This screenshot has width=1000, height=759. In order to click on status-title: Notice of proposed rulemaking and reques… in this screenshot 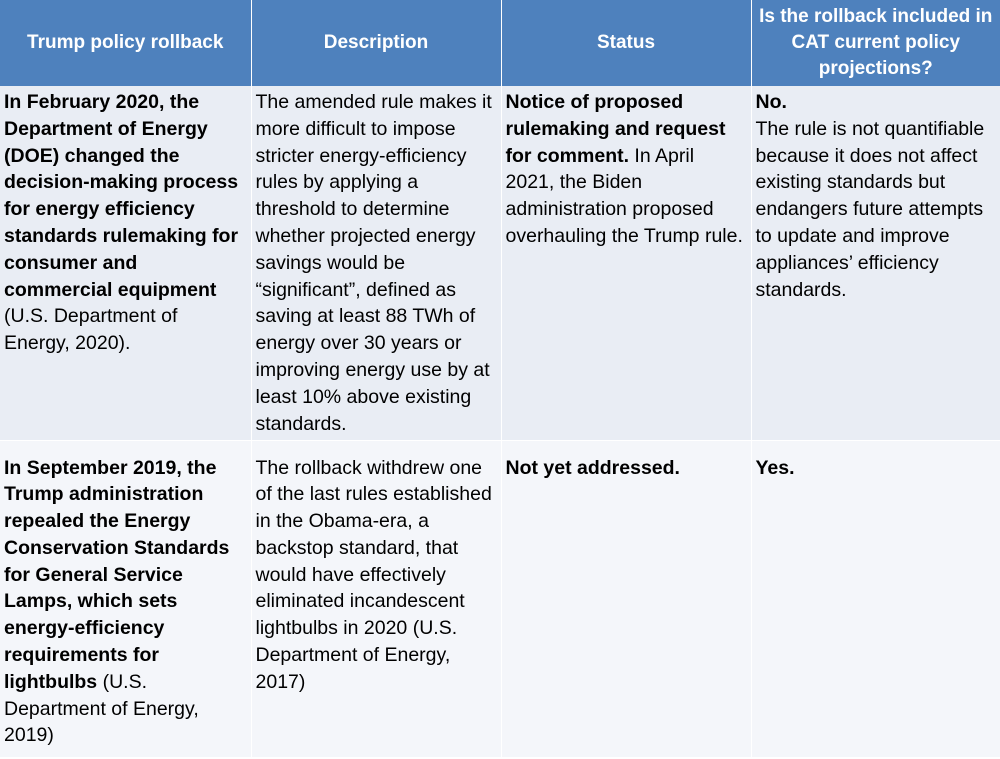, I will do `click(615, 129)`.